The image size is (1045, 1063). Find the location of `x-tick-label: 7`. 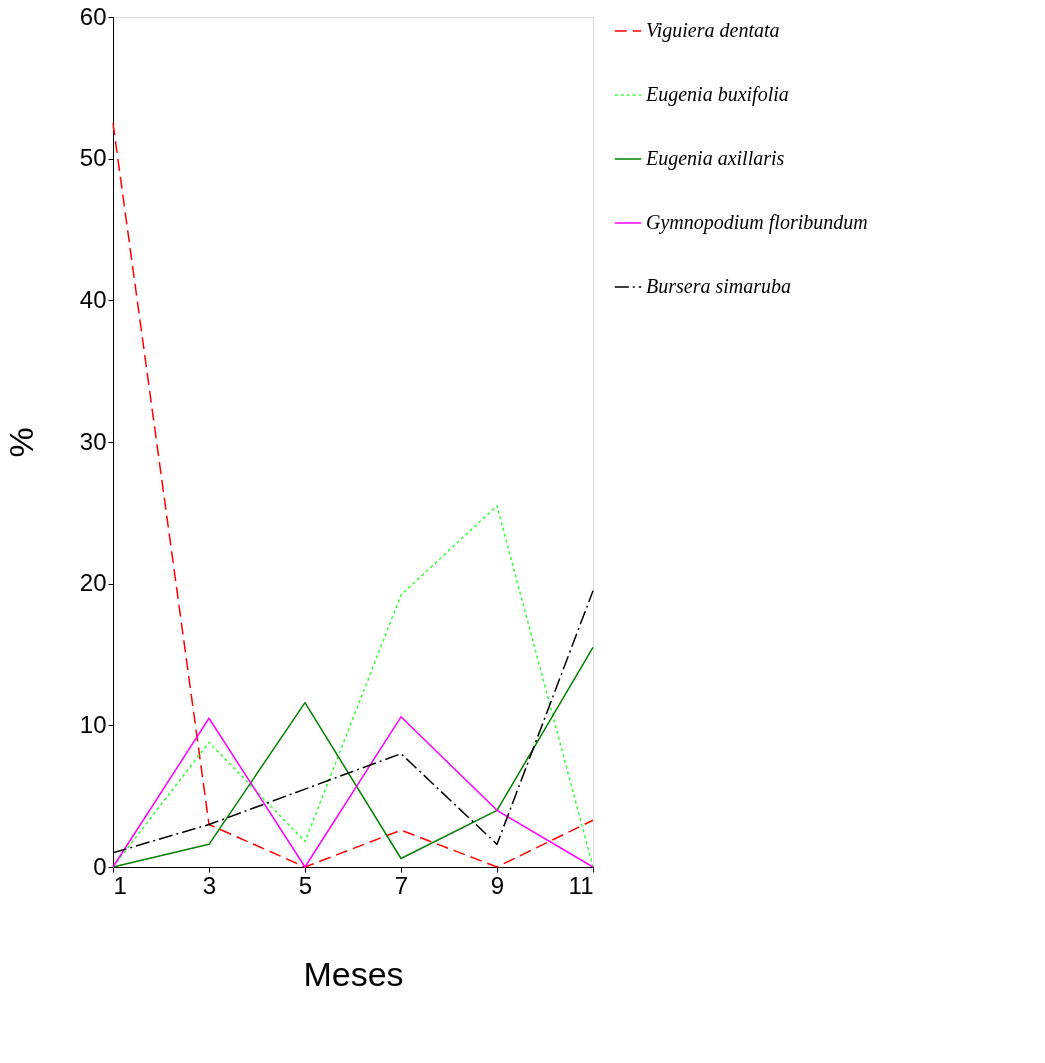

x-tick-label: 7 is located at coordinates (401, 885).